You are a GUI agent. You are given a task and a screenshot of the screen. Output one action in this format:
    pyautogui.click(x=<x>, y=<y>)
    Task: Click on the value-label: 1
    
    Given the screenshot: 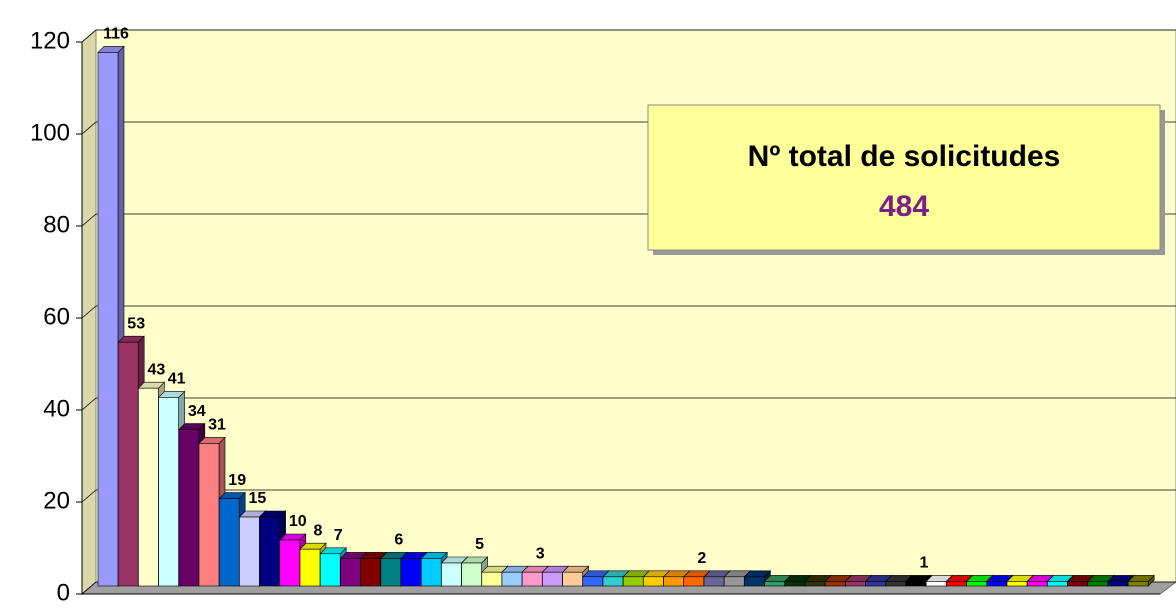 What is the action you would take?
    pyautogui.click(x=924, y=563)
    